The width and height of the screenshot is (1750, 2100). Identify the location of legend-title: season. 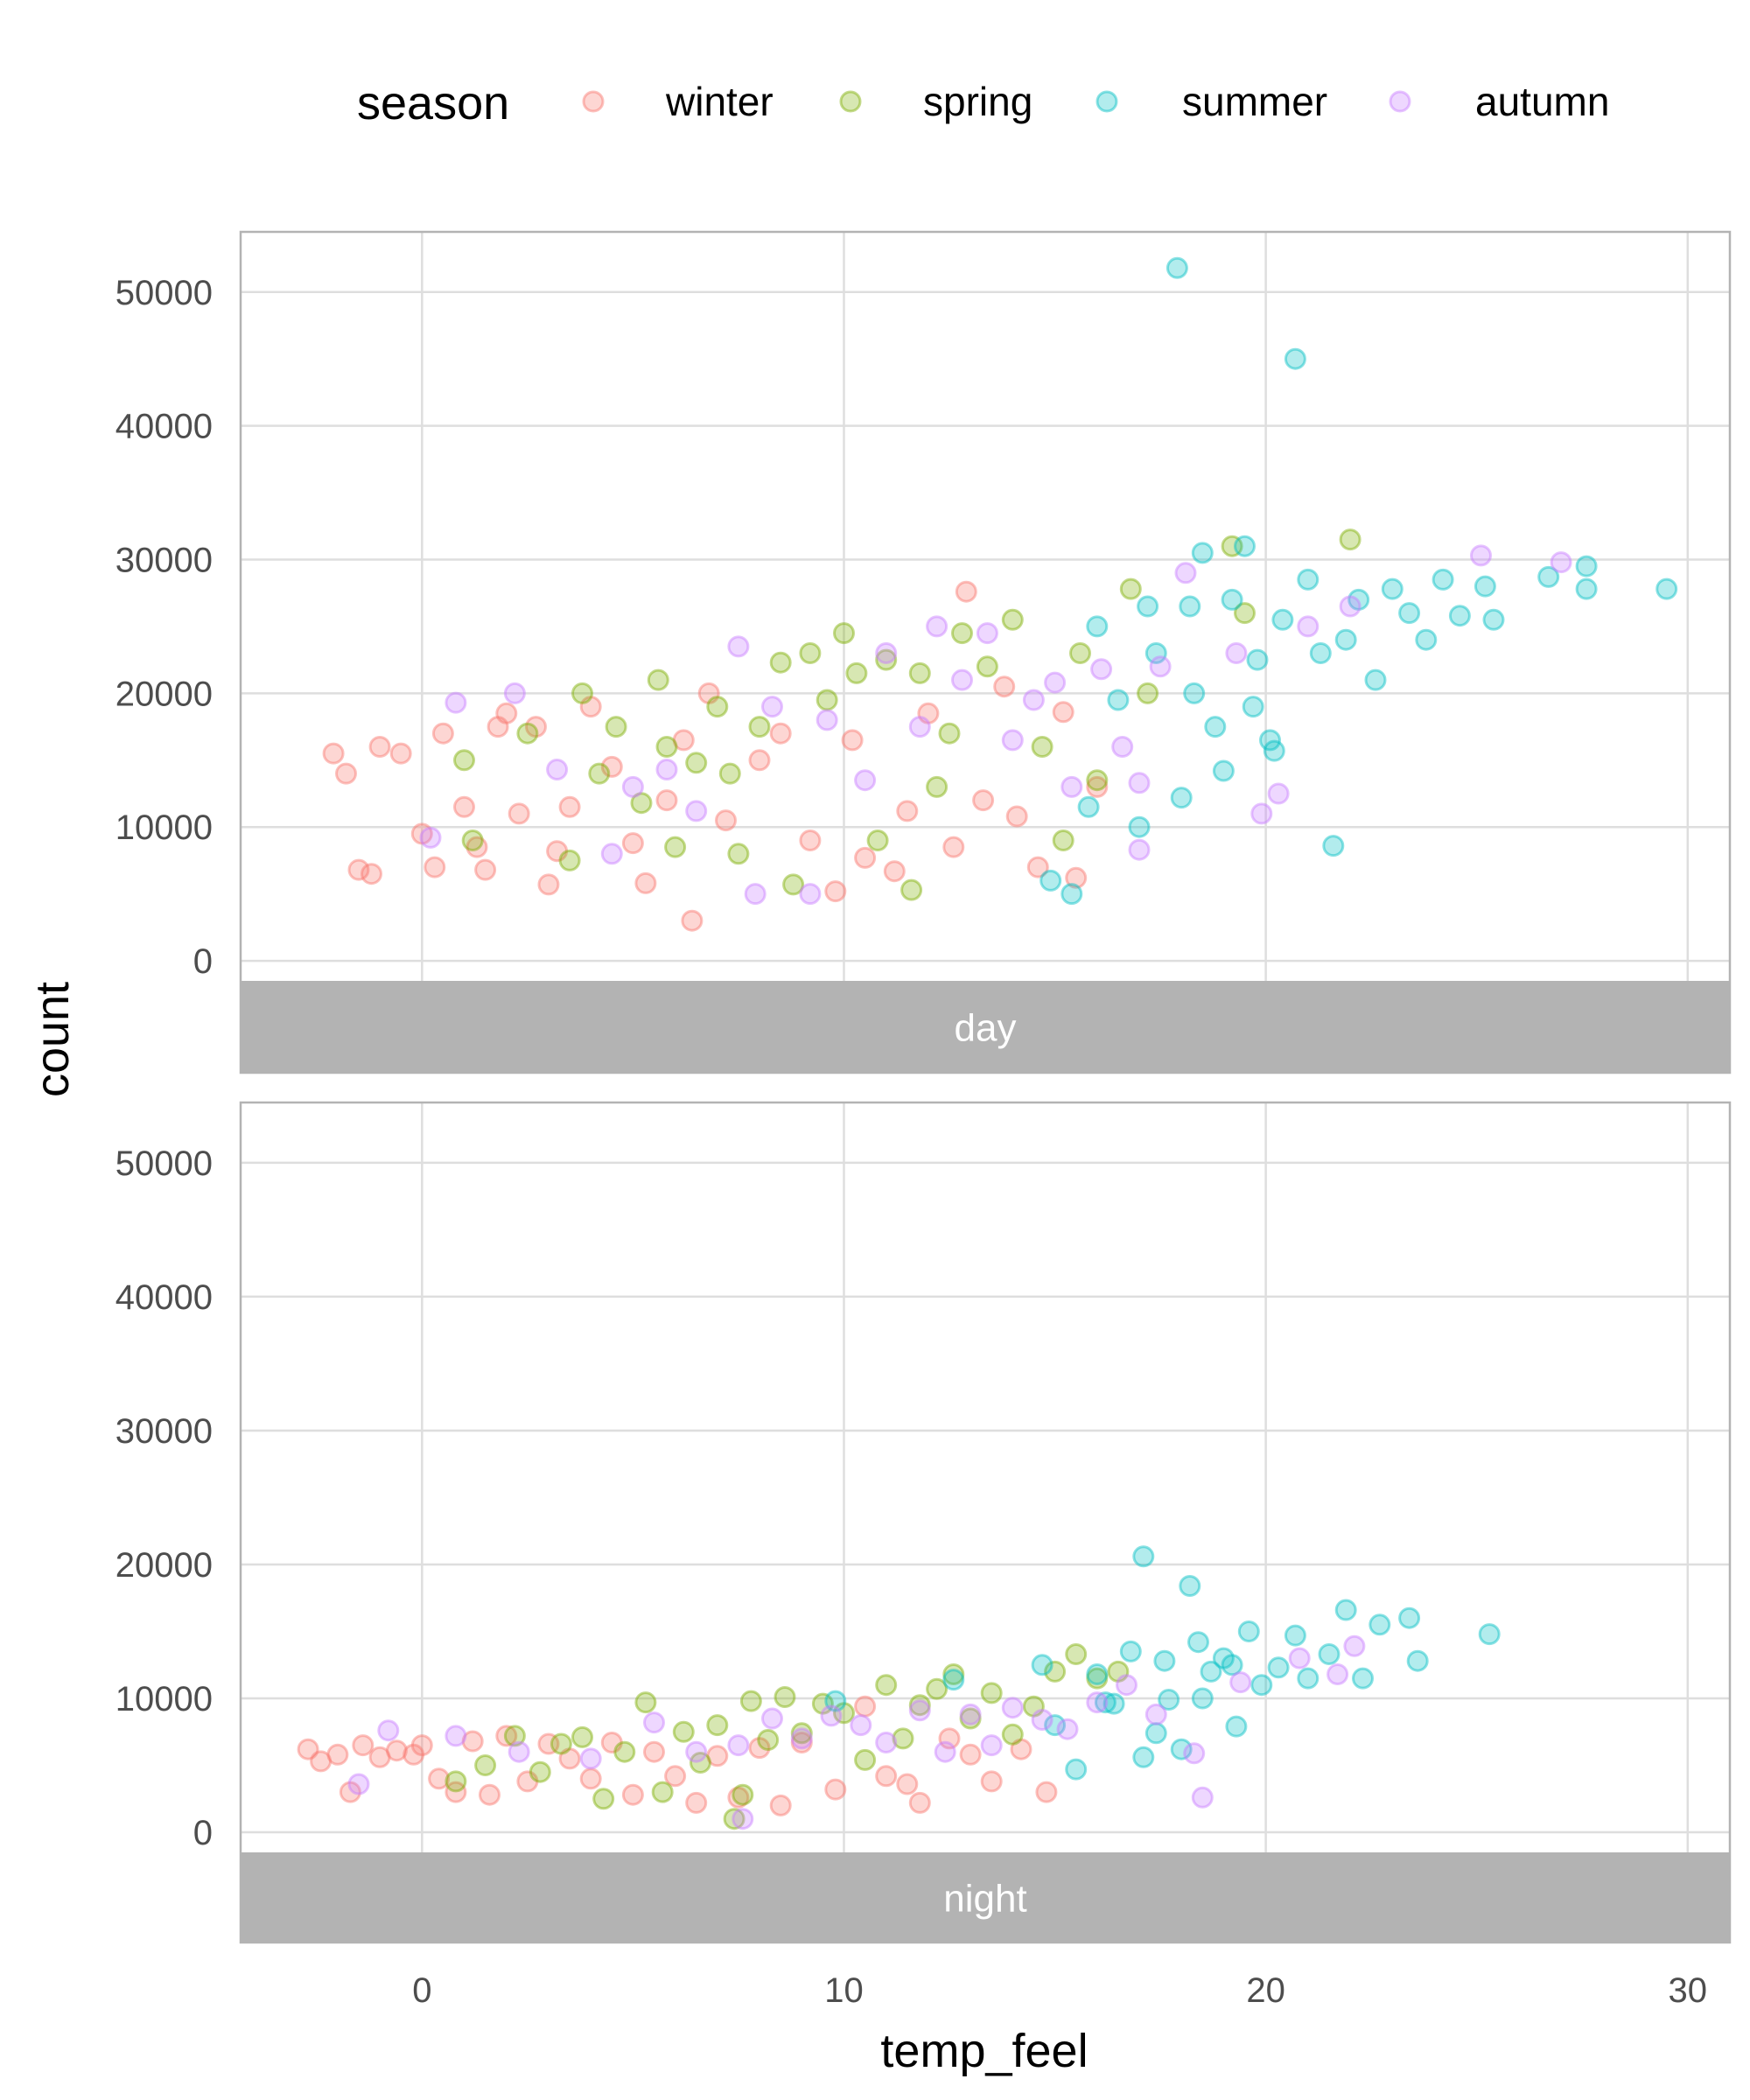
(433, 103).